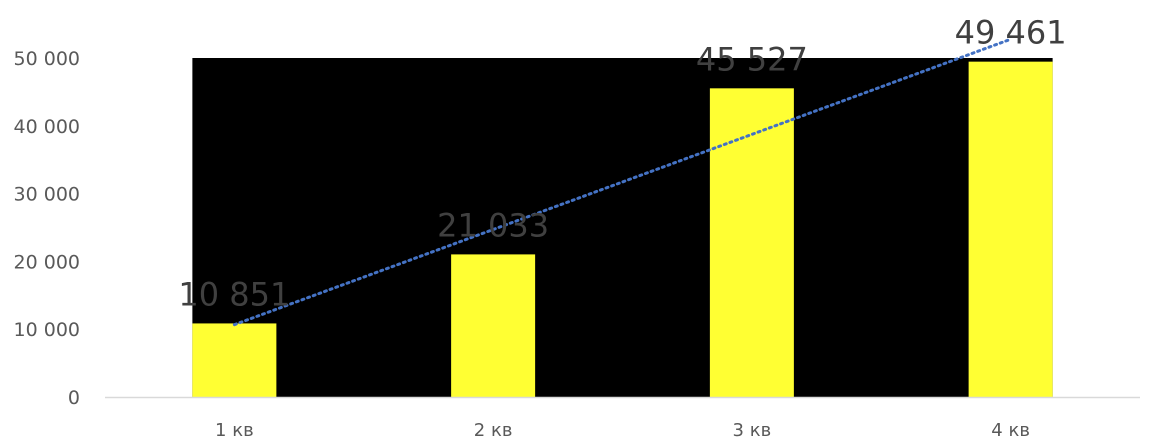  I want to click on data-label-2: 21 033, so click(493, 225).